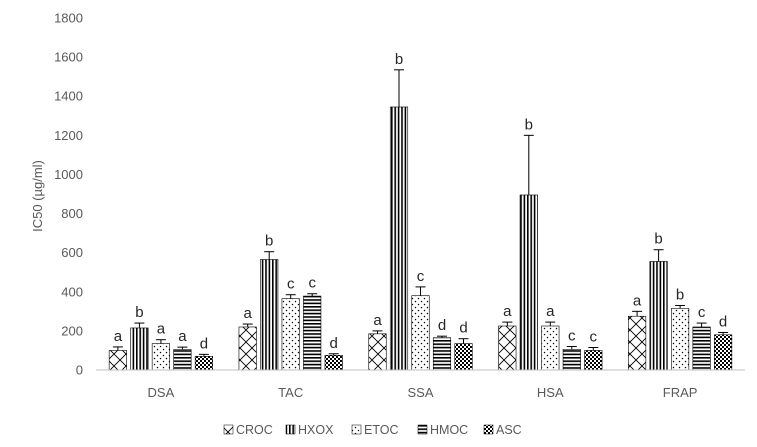 This screenshot has height=447, width=757. I want to click on y-tick-label: 1000, so click(68, 174).